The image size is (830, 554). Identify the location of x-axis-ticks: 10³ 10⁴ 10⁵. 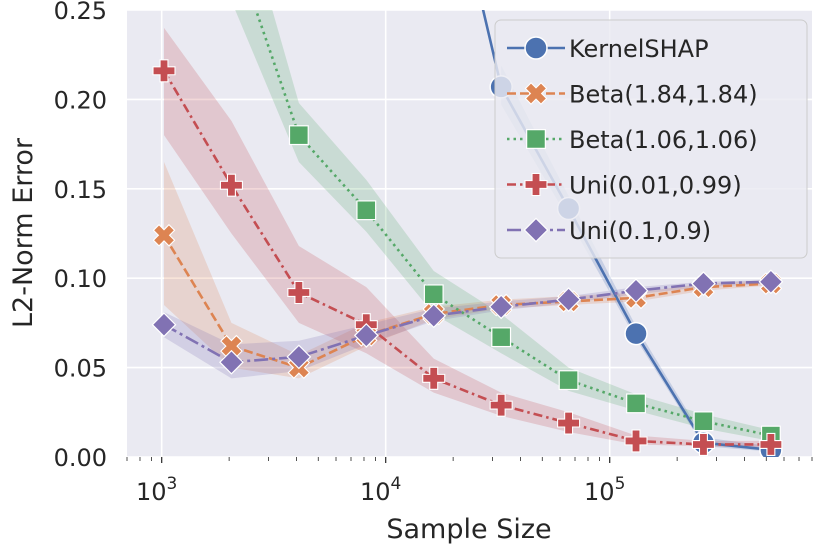
(380, 481).